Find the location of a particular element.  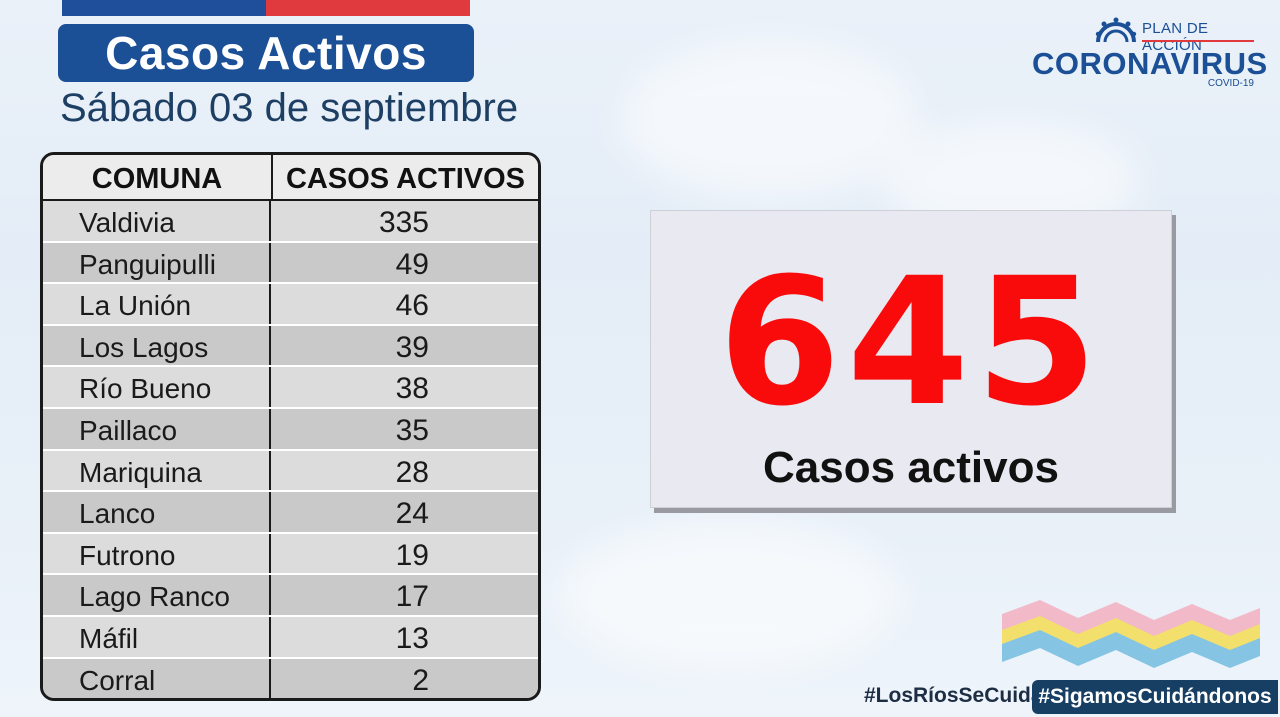

decorative-waves-graphic is located at coordinates (1131, 634).